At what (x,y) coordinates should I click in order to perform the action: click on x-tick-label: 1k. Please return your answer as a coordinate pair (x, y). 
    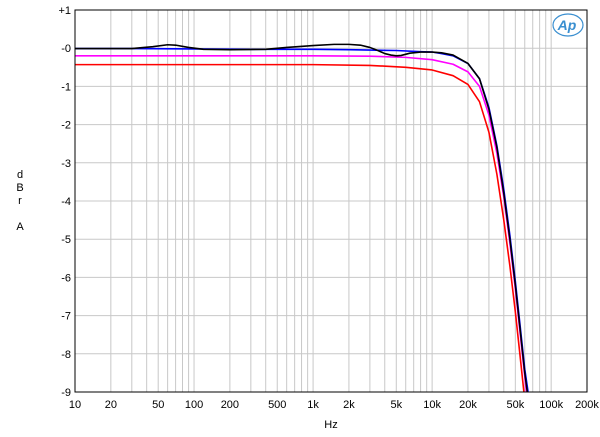
    Looking at the image, I should click on (313, 405).